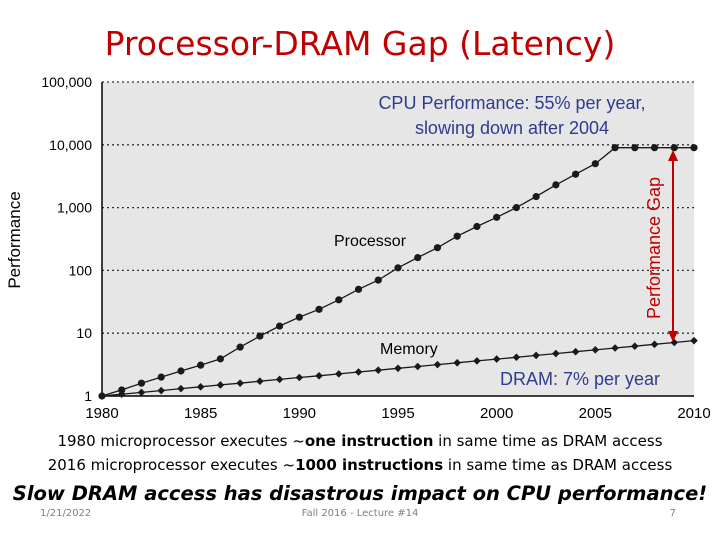  I want to click on footer-course: Fall 2016 - Lecture #14, so click(360, 513).